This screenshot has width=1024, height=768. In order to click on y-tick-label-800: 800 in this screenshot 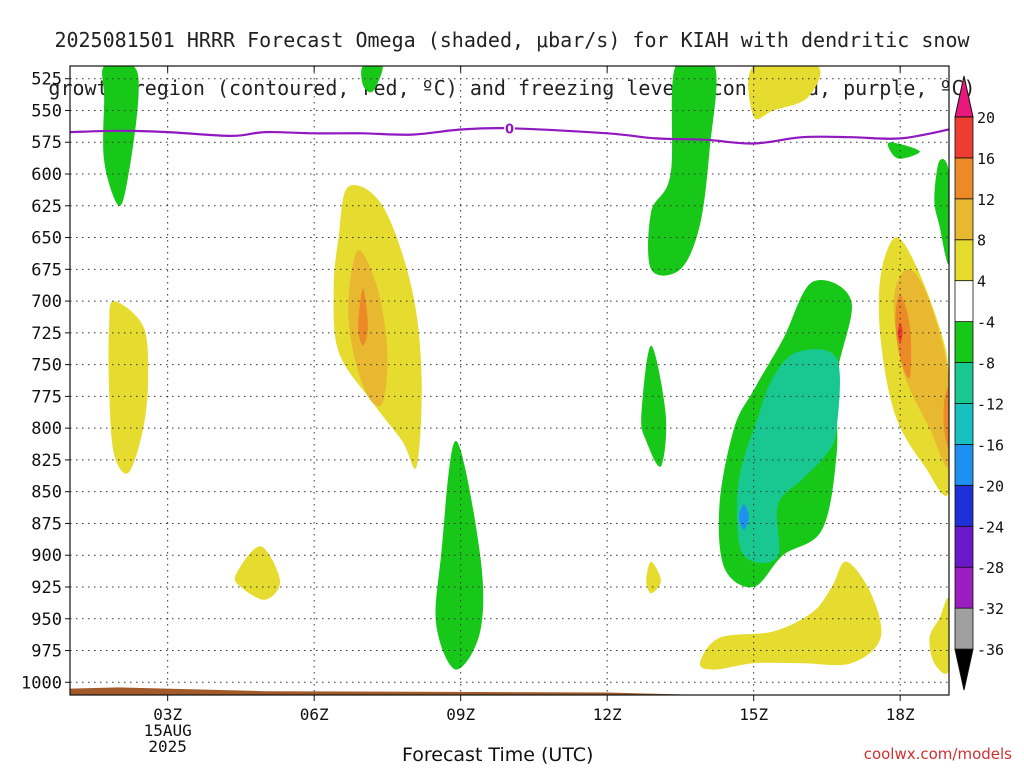, I will do `click(46, 429)`.